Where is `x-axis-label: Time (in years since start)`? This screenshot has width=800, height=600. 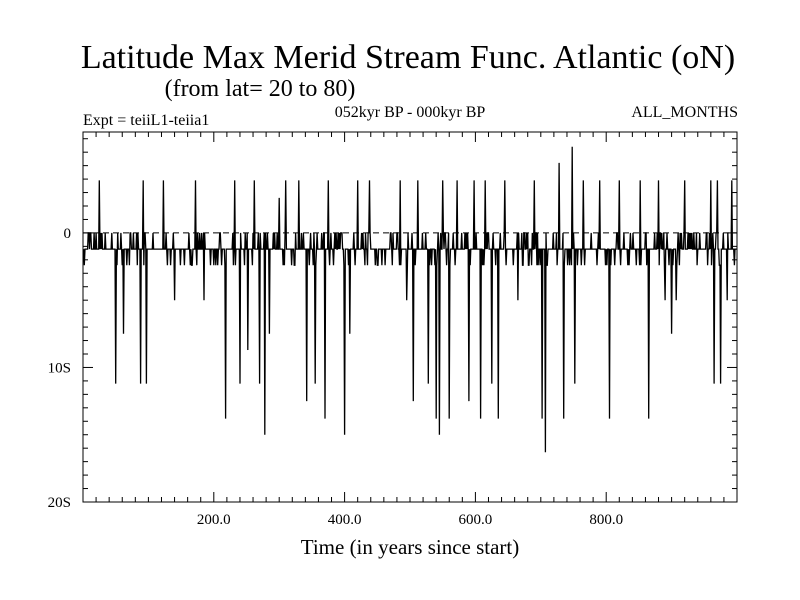
x-axis-label: Time (in years since start) is located at coordinates (410, 547).